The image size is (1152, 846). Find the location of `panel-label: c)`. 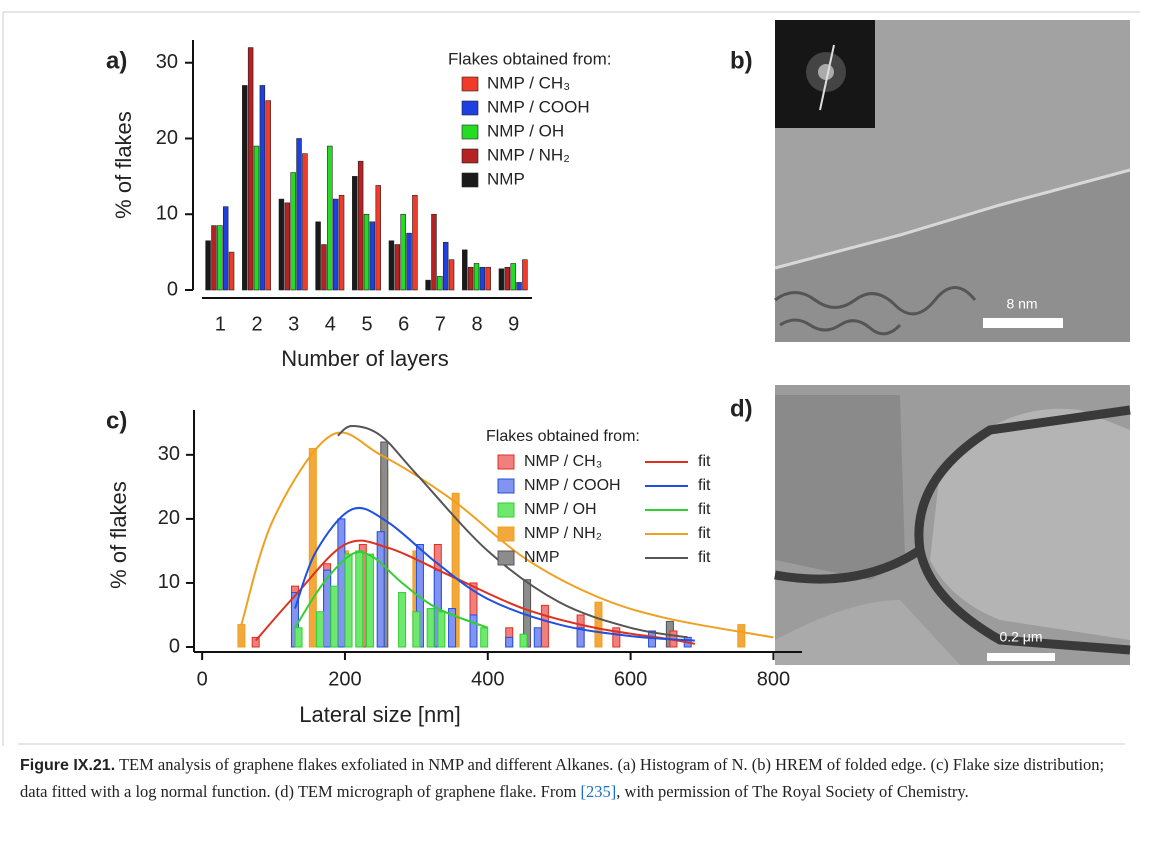

panel-label: c) is located at coordinates (116, 420).